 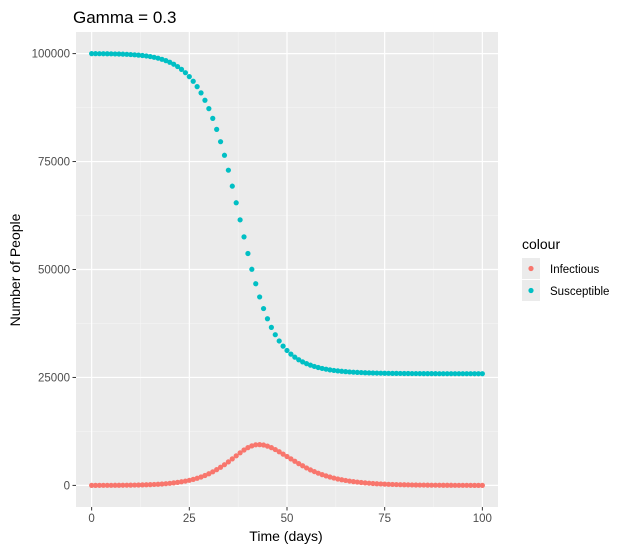 I want to click on x-tick-label: 0, so click(x=91, y=519).